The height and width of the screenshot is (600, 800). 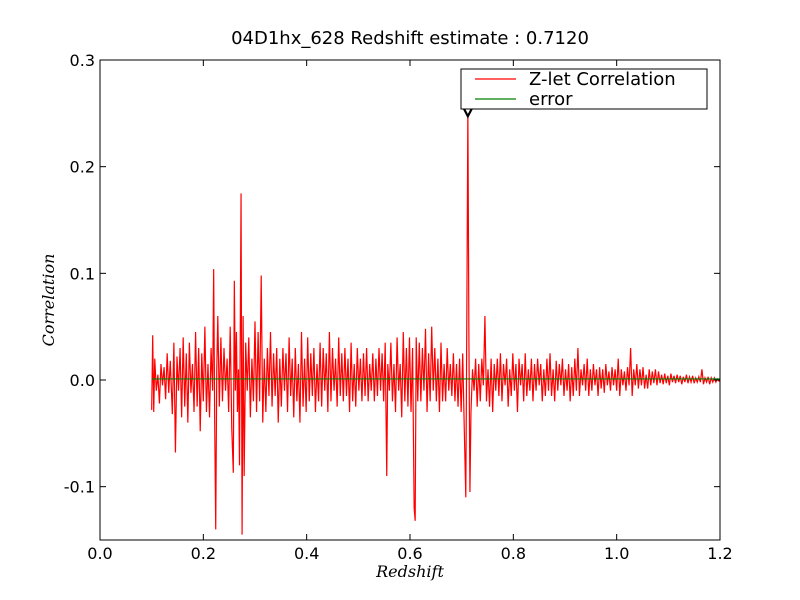 What do you see at coordinates (551, 99) in the screenshot?
I see `legend-label-error: error` at bounding box center [551, 99].